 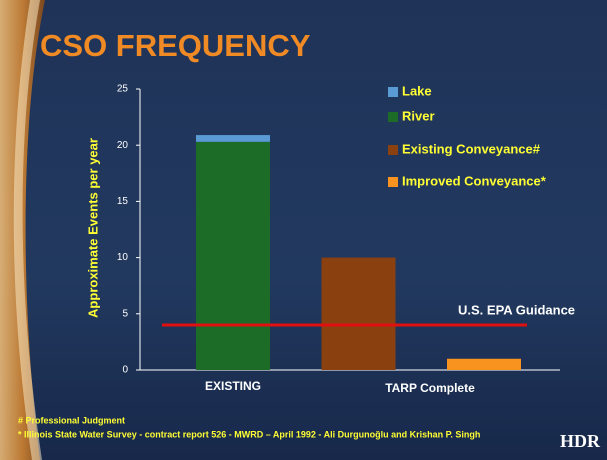 What do you see at coordinates (125, 313) in the screenshot?
I see `y-tick-label: 5` at bounding box center [125, 313].